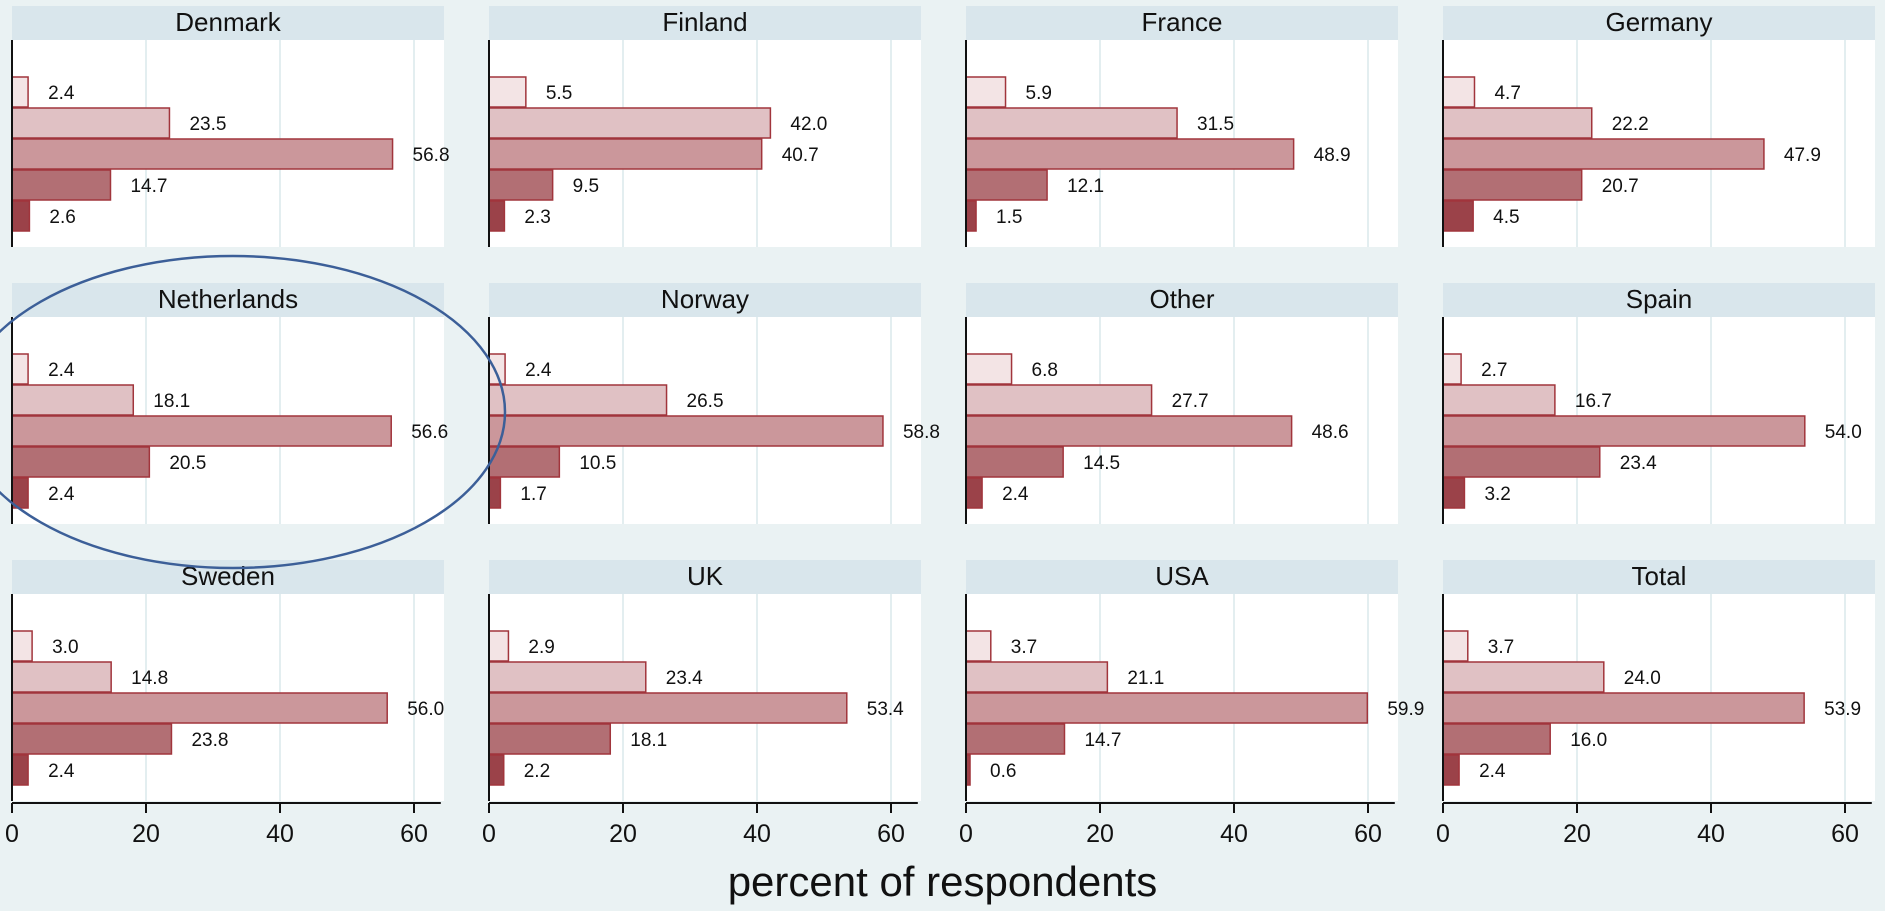 This screenshot has width=1885, height=911. Describe the element at coordinates (1182, 22) in the screenshot. I see `panel-title: France` at that location.